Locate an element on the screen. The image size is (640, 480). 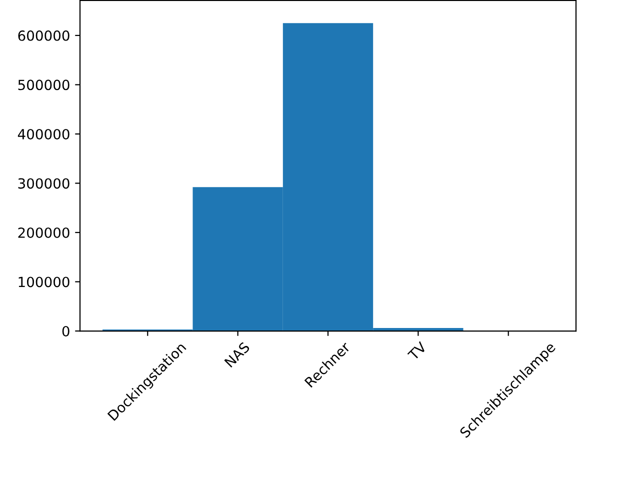
y-tick-label: 500000 is located at coordinates (44, 85).